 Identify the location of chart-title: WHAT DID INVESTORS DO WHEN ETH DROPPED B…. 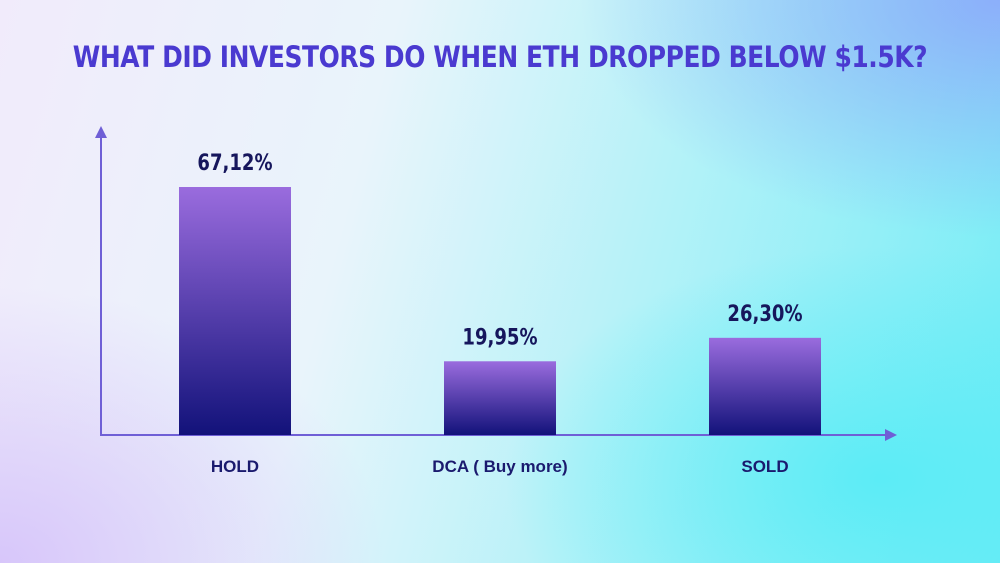
(500, 57).